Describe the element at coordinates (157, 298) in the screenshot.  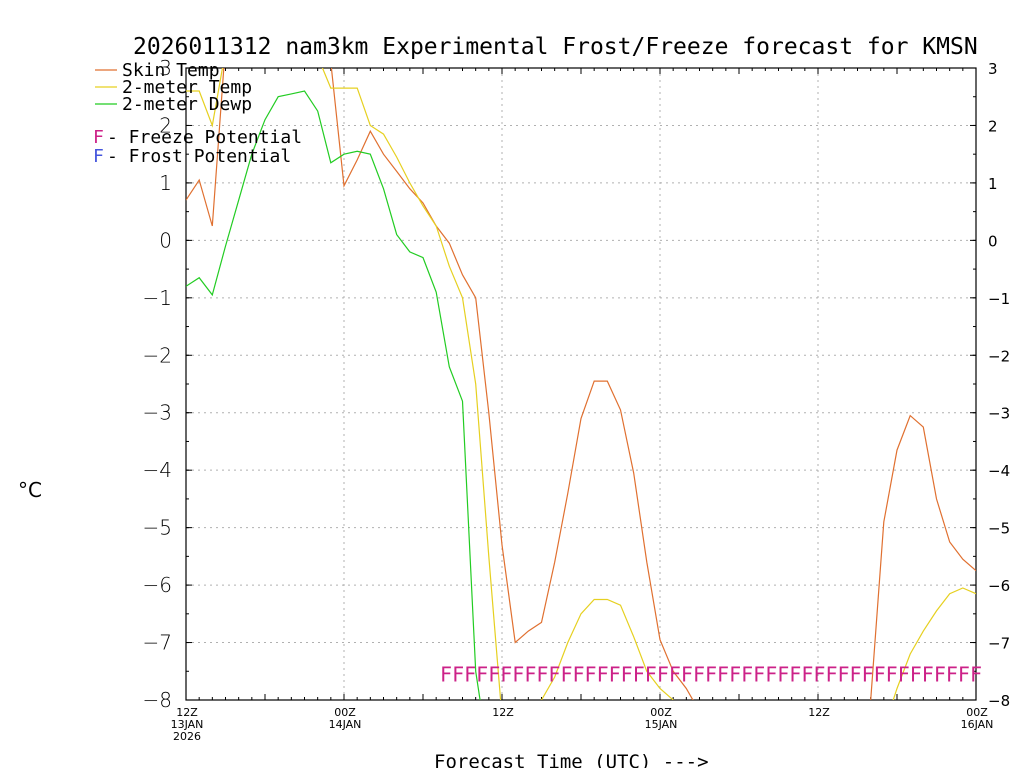
I see `y-tick-label: −1` at that location.